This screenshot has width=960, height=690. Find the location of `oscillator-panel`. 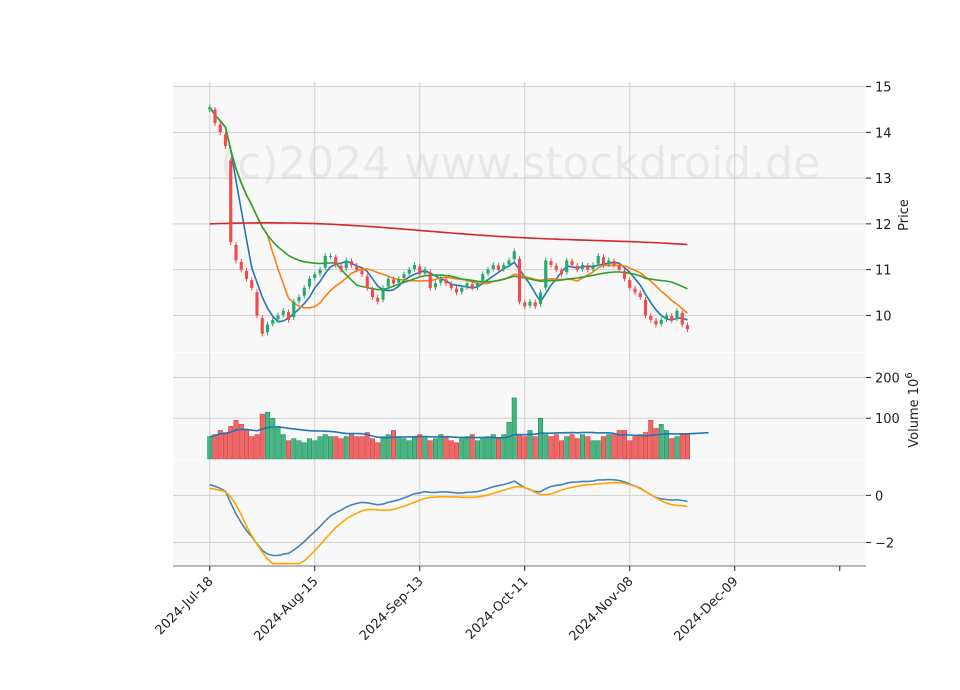

oscillator-panel is located at coordinates (448, 521).